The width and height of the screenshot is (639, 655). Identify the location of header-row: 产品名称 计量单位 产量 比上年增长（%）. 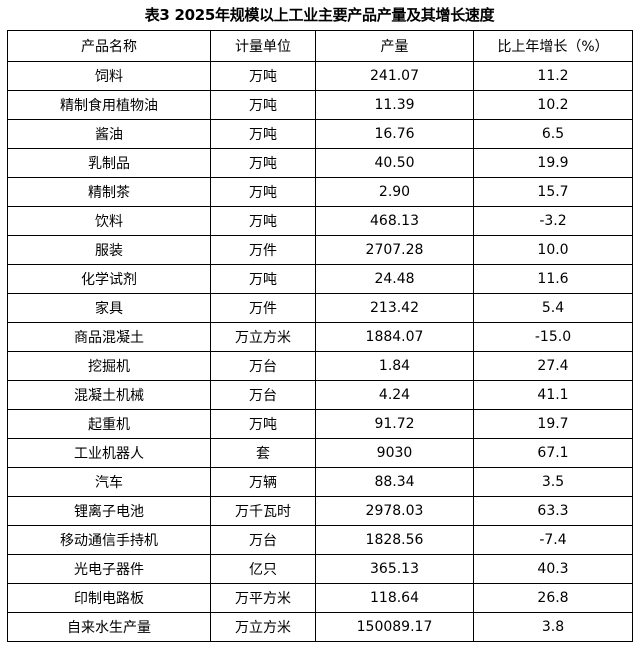
(320, 46).